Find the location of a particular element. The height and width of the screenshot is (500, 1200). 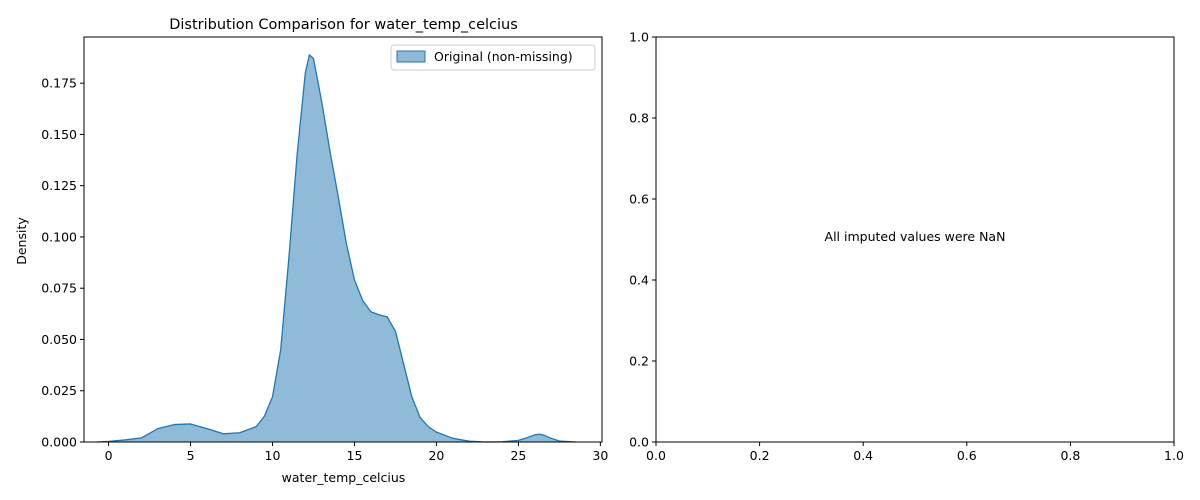

y-tick-label: 0.4 is located at coordinates (639, 280).